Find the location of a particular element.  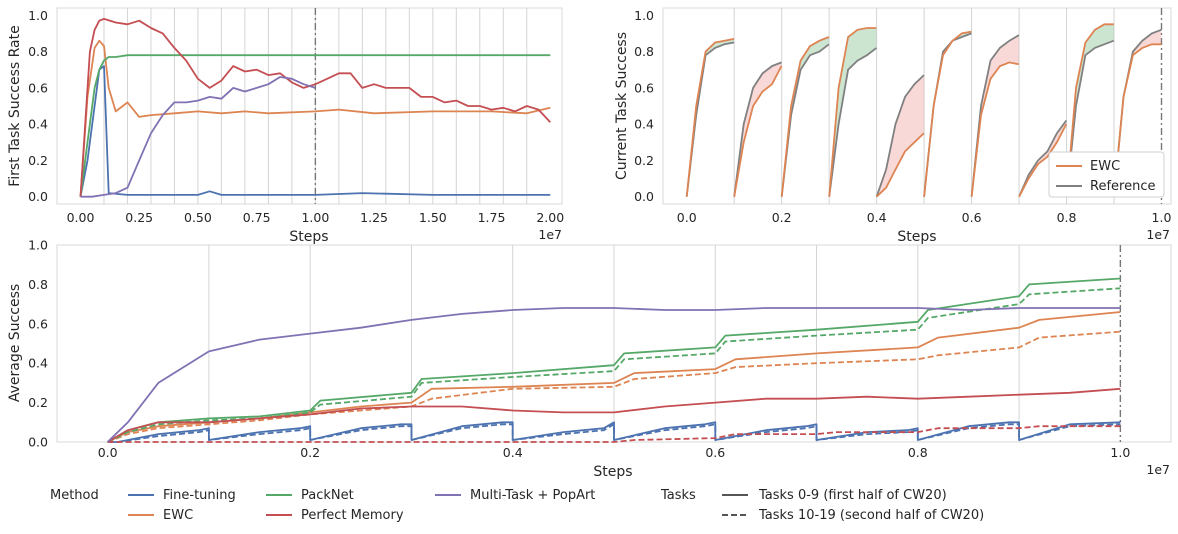

average-xtick-label: 0.4 is located at coordinates (513, 452).